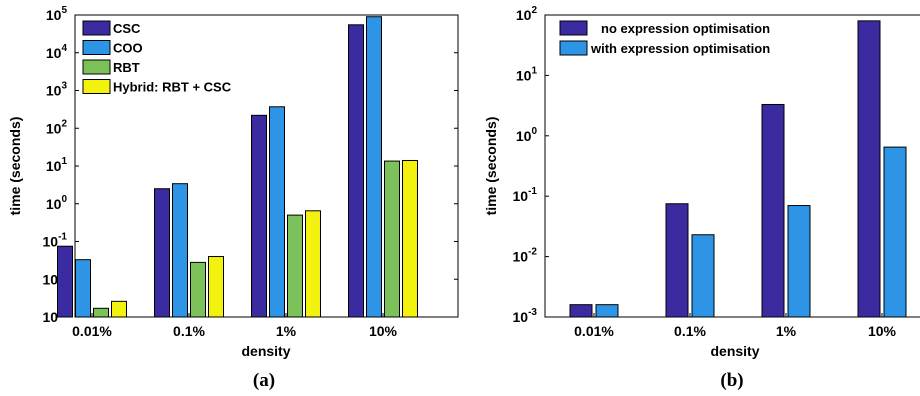  Describe the element at coordinates (525, 256) in the screenshot. I see `y-tick-label: 10⁻²` at that location.